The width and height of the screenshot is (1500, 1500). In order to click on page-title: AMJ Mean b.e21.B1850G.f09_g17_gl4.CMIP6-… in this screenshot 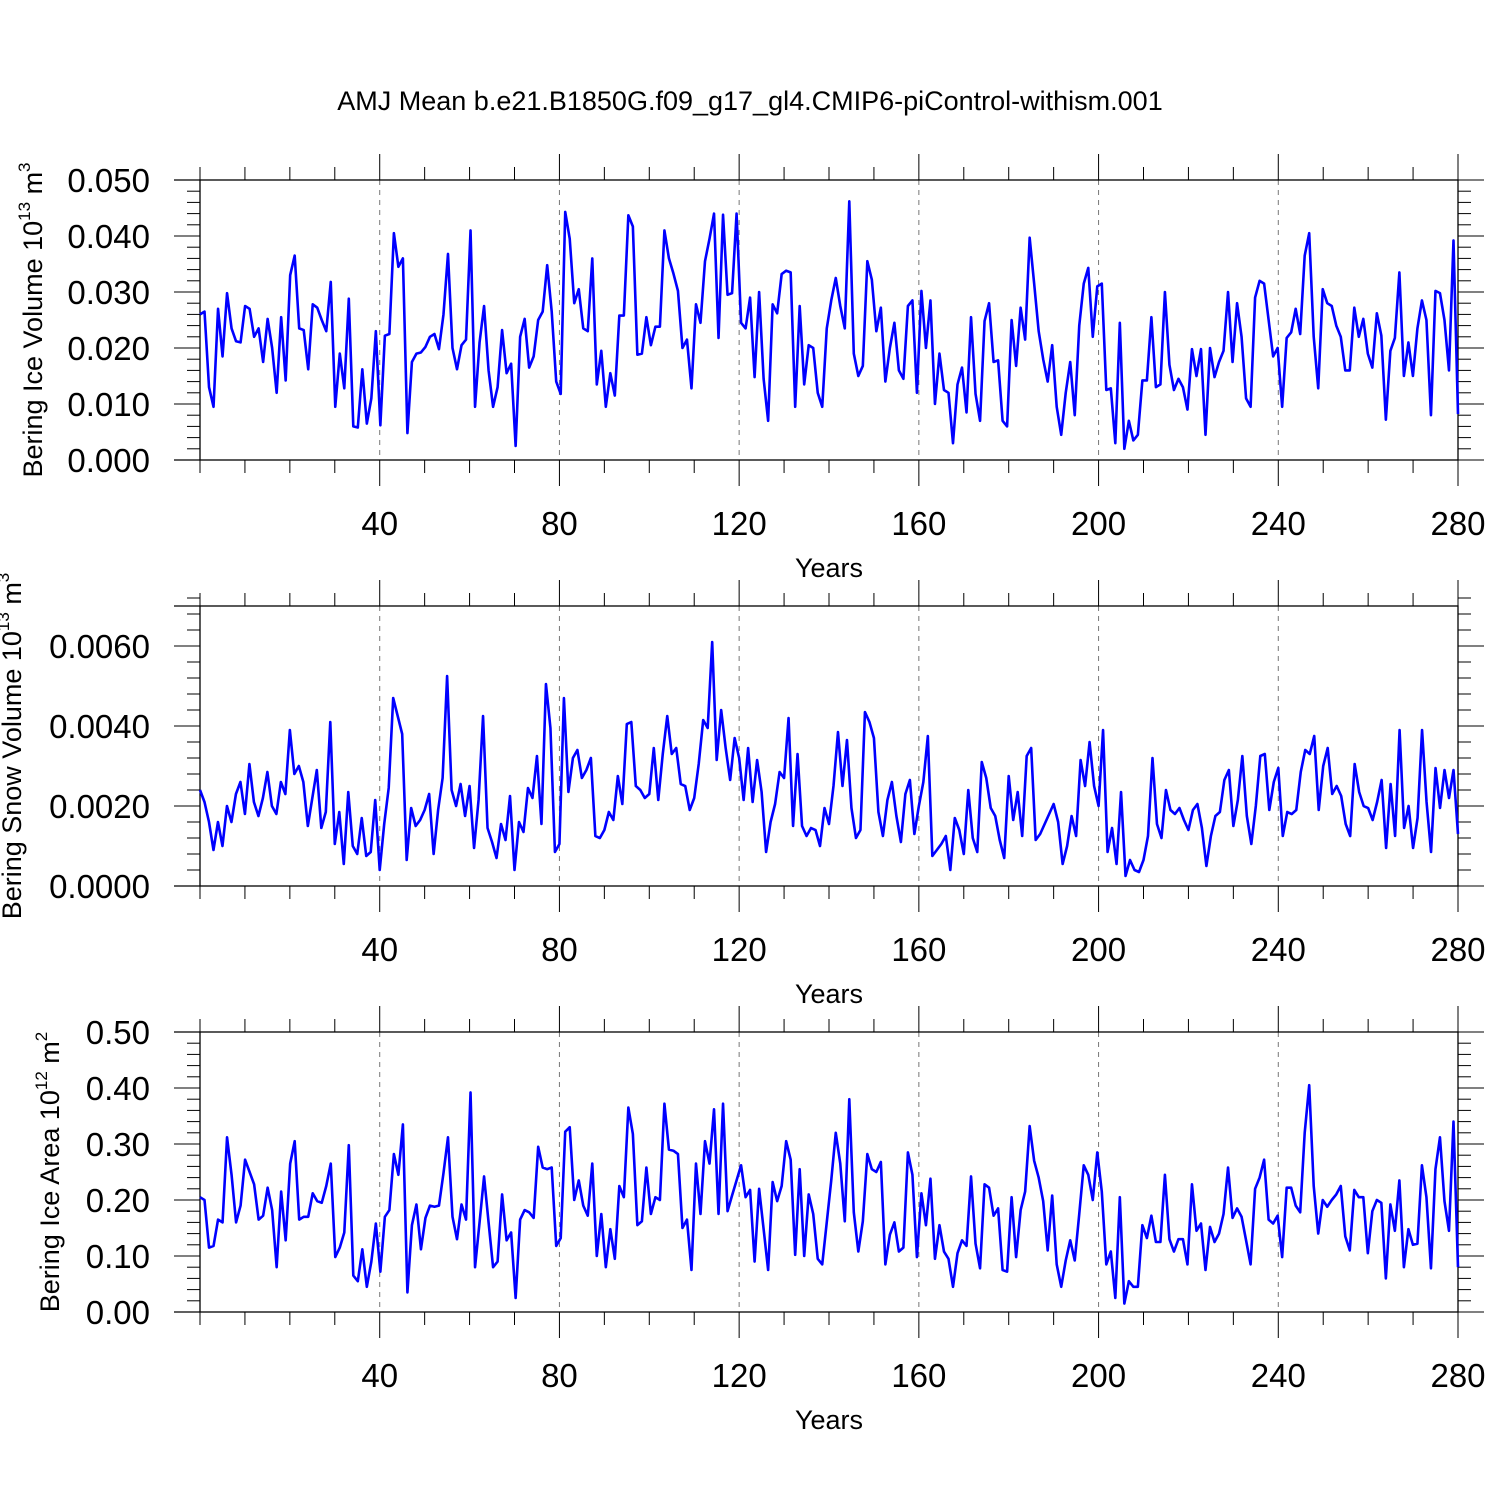, I will do `click(750, 101)`.